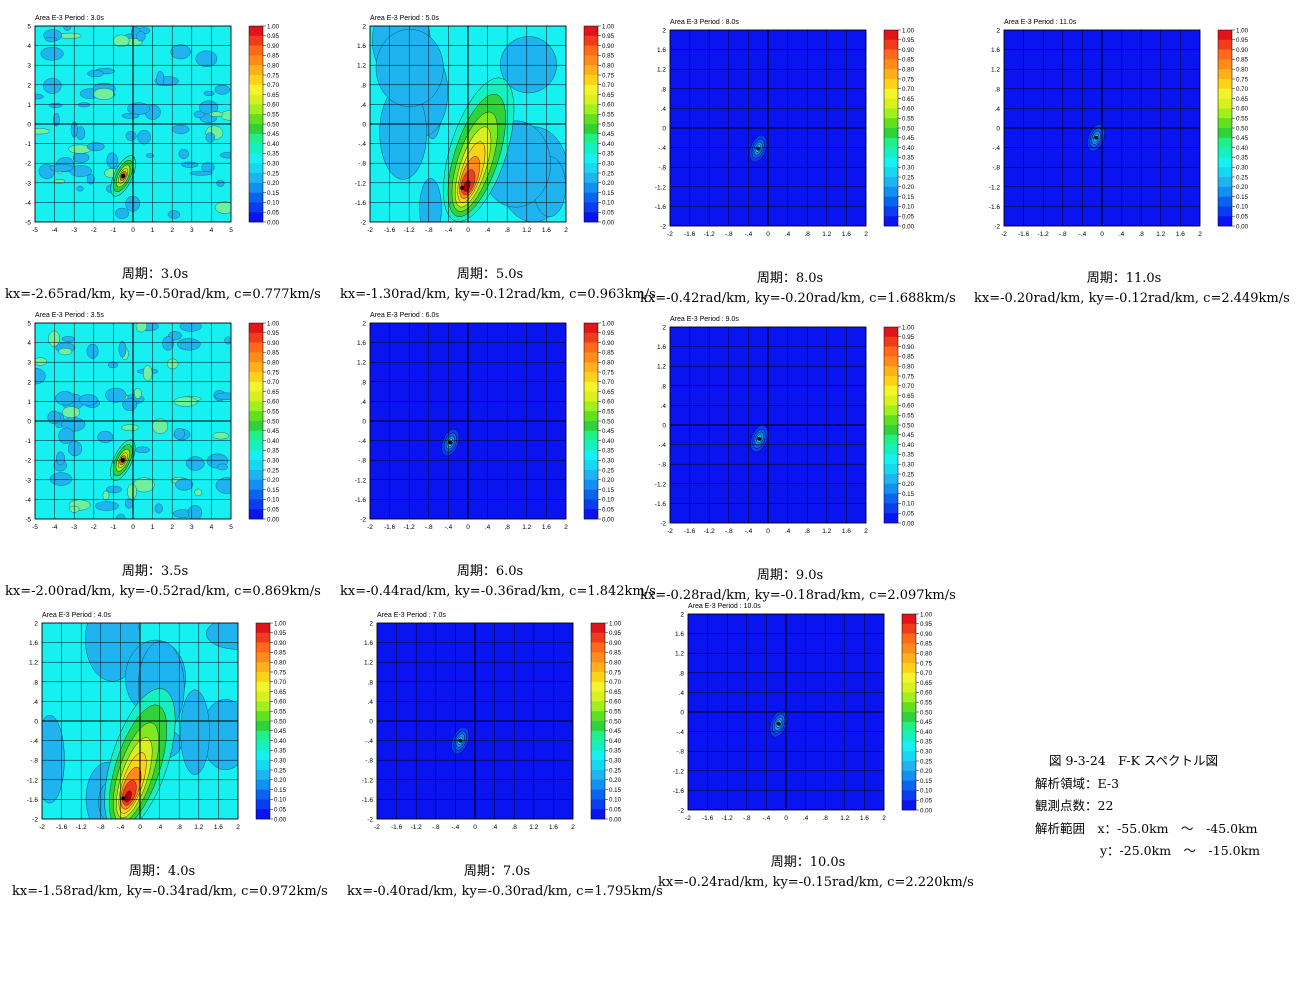 This screenshot has height=1000, width=1300. What do you see at coordinates (682, 673) in the screenshot?
I see `y-tick-label: .8` at bounding box center [682, 673].